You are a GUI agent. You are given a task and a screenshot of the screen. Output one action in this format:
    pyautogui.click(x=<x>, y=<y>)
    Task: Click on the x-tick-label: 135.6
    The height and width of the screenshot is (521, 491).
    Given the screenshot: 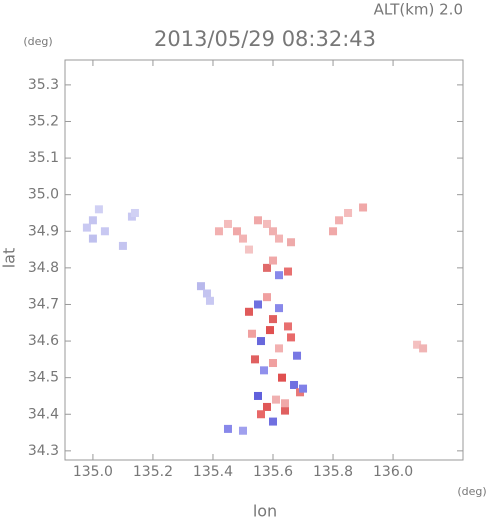 What is the action you would take?
    pyautogui.click(x=273, y=472)
    